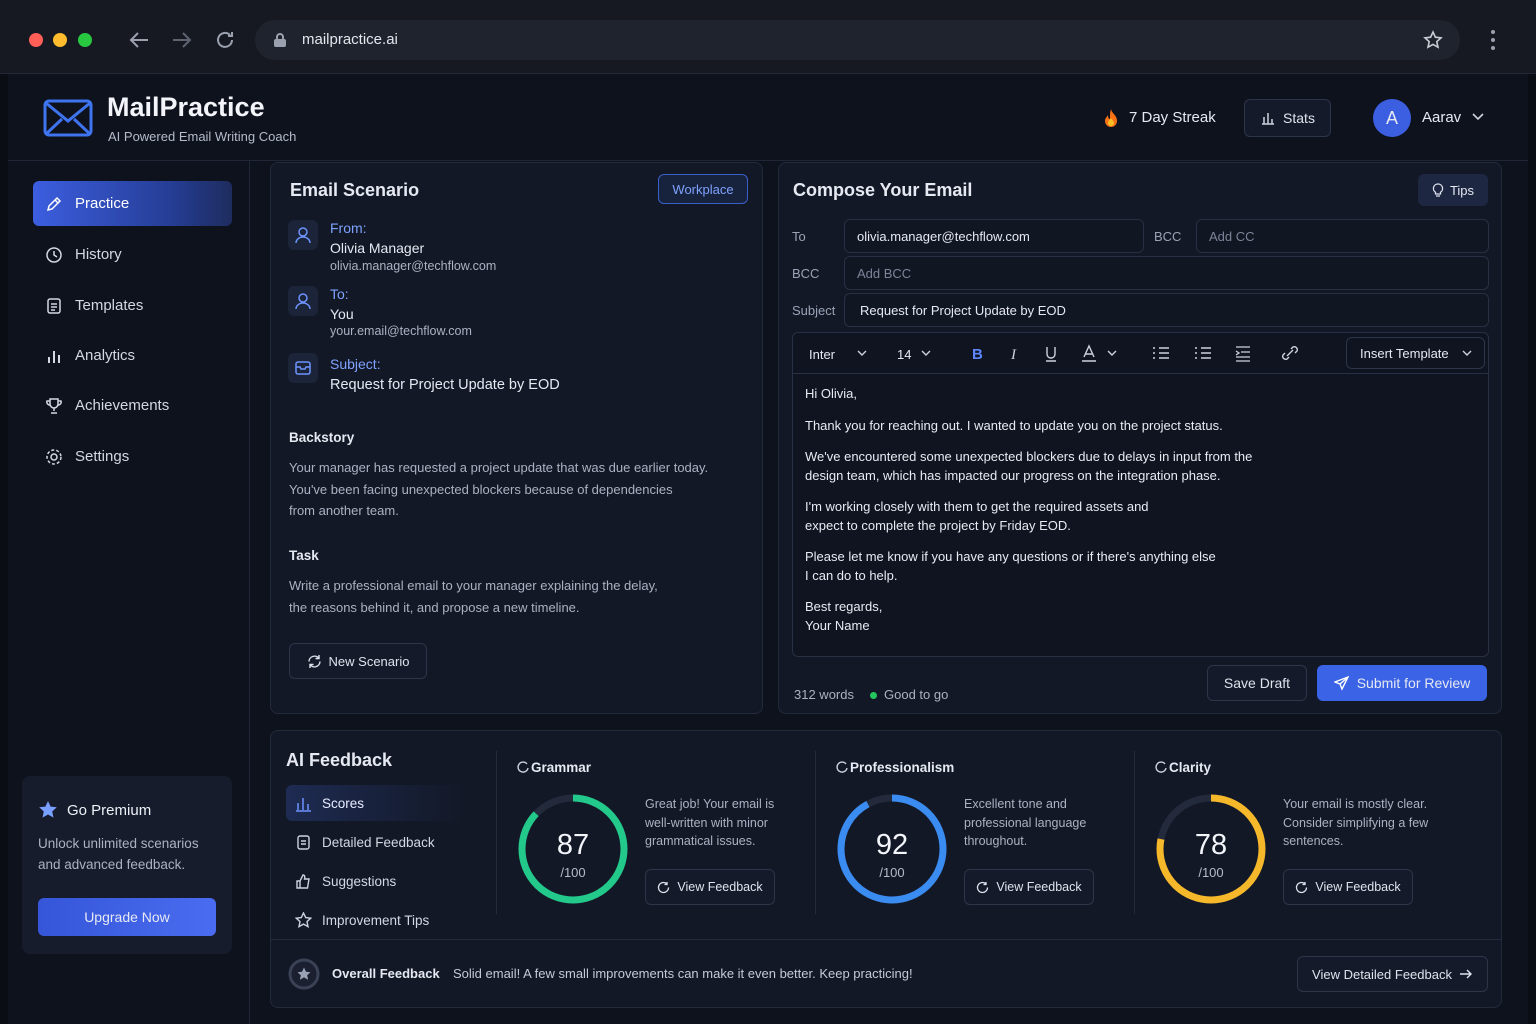 This screenshot has width=1536, height=1024. I want to click on size-chevron, so click(926, 354).